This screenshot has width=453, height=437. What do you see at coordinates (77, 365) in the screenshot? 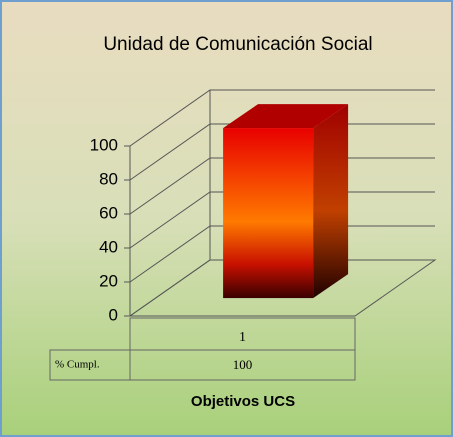
I see `legend-label: % Cumpl.` at bounding box center [77, 365].